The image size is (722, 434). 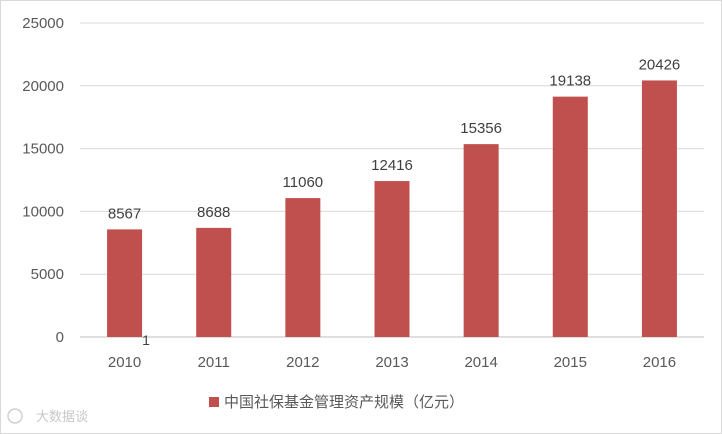 What do you see at coordinates (43, 149) in the screenshot?
I see `y-tick-label: 15000` at bounding box center [43, 149].